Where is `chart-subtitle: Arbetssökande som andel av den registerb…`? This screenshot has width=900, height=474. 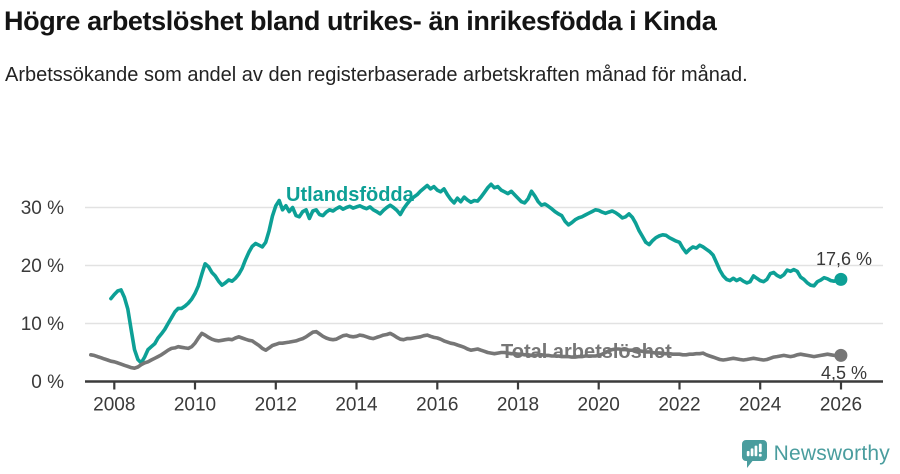 chart-subtitle: Arbetssökande som andel av den registerb… is located at coordinates (376, 75).